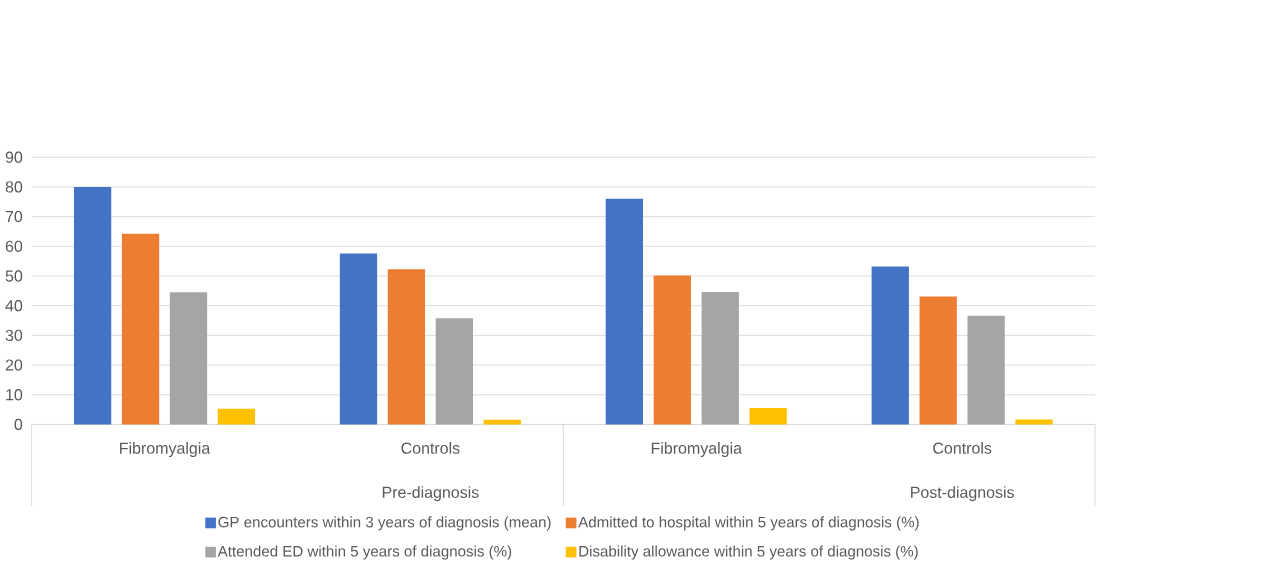  What do you see at coordinates (18, 424) in the screenshot?
I see `y-tick-label: 0` at bounding box center [18, 424].